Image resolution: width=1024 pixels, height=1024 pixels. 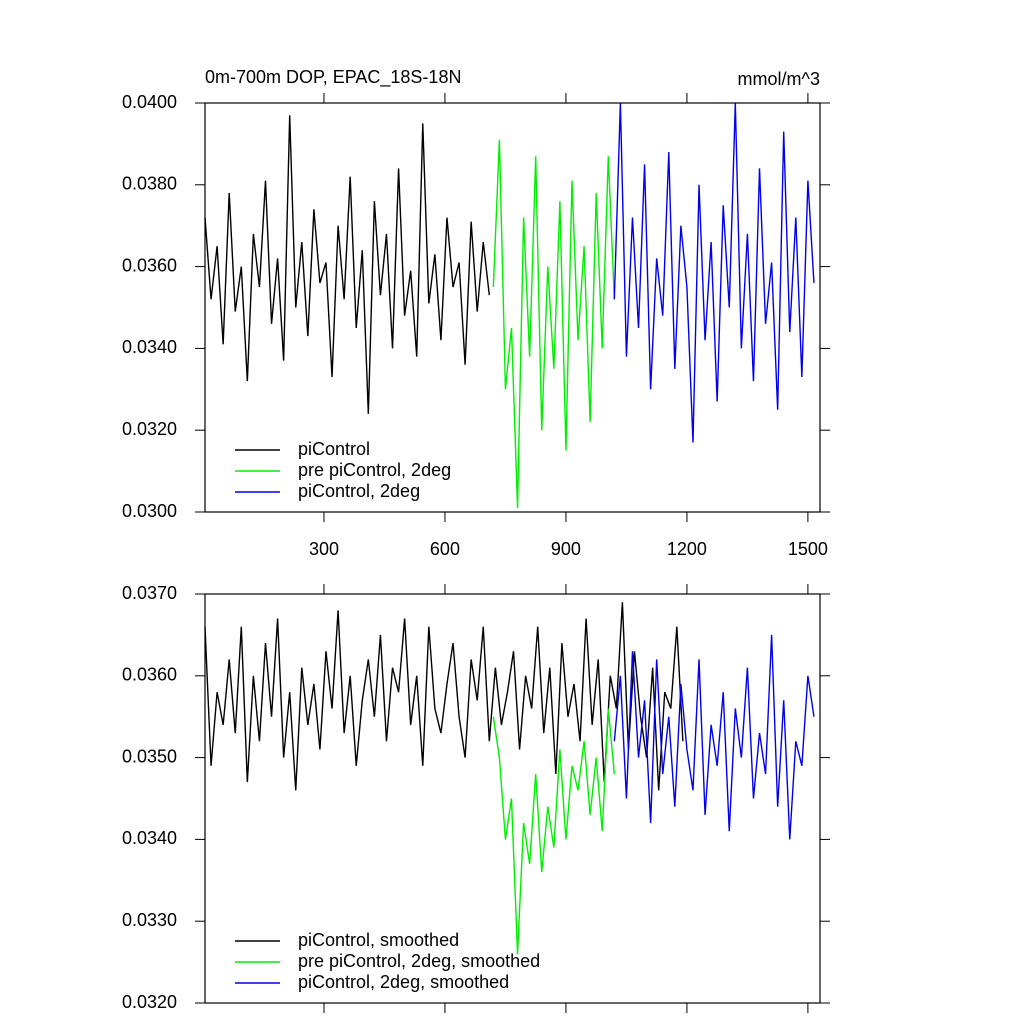 I want to click on y-tick-label: 0.0400, so click(x=149, y=102).